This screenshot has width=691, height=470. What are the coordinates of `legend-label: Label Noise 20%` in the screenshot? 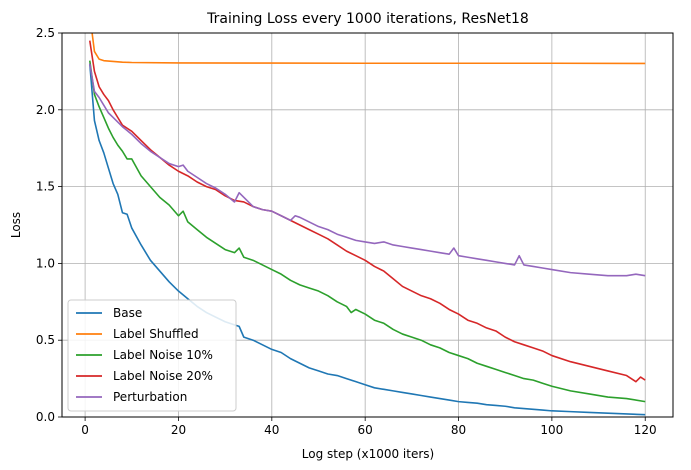 It's located at (163, 376).